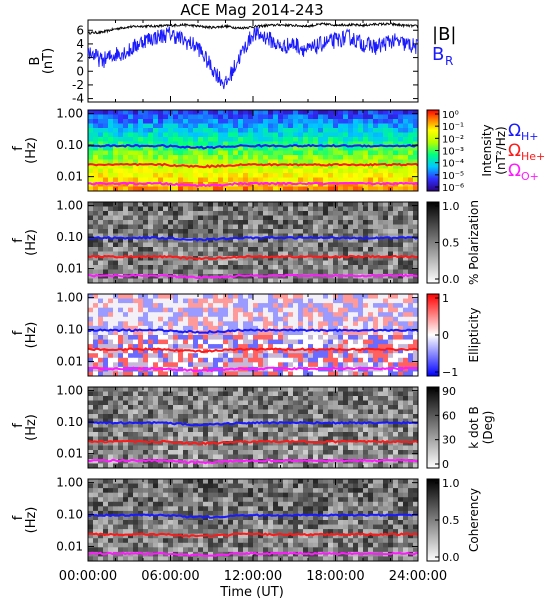 The width and height of the screenshot is (550, 600). Describe the element at coordinates (453, 188) in the screenshot. I see `colorbar-tick-label: 10⁻⁶` at that location.